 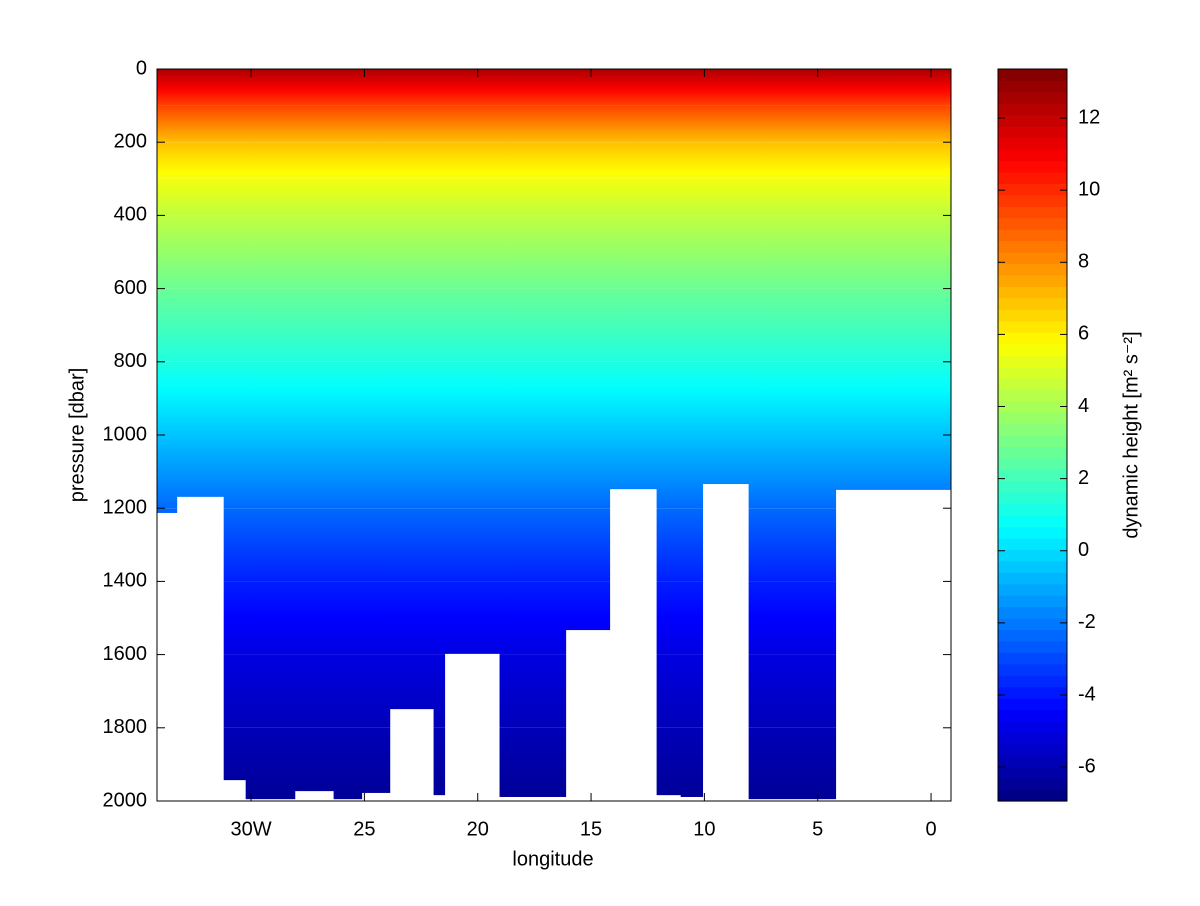 What do you see at coordinates (125, 800) in the screenshot?
I see `y-tick-label: 2000` at bounding box center [125, 800].